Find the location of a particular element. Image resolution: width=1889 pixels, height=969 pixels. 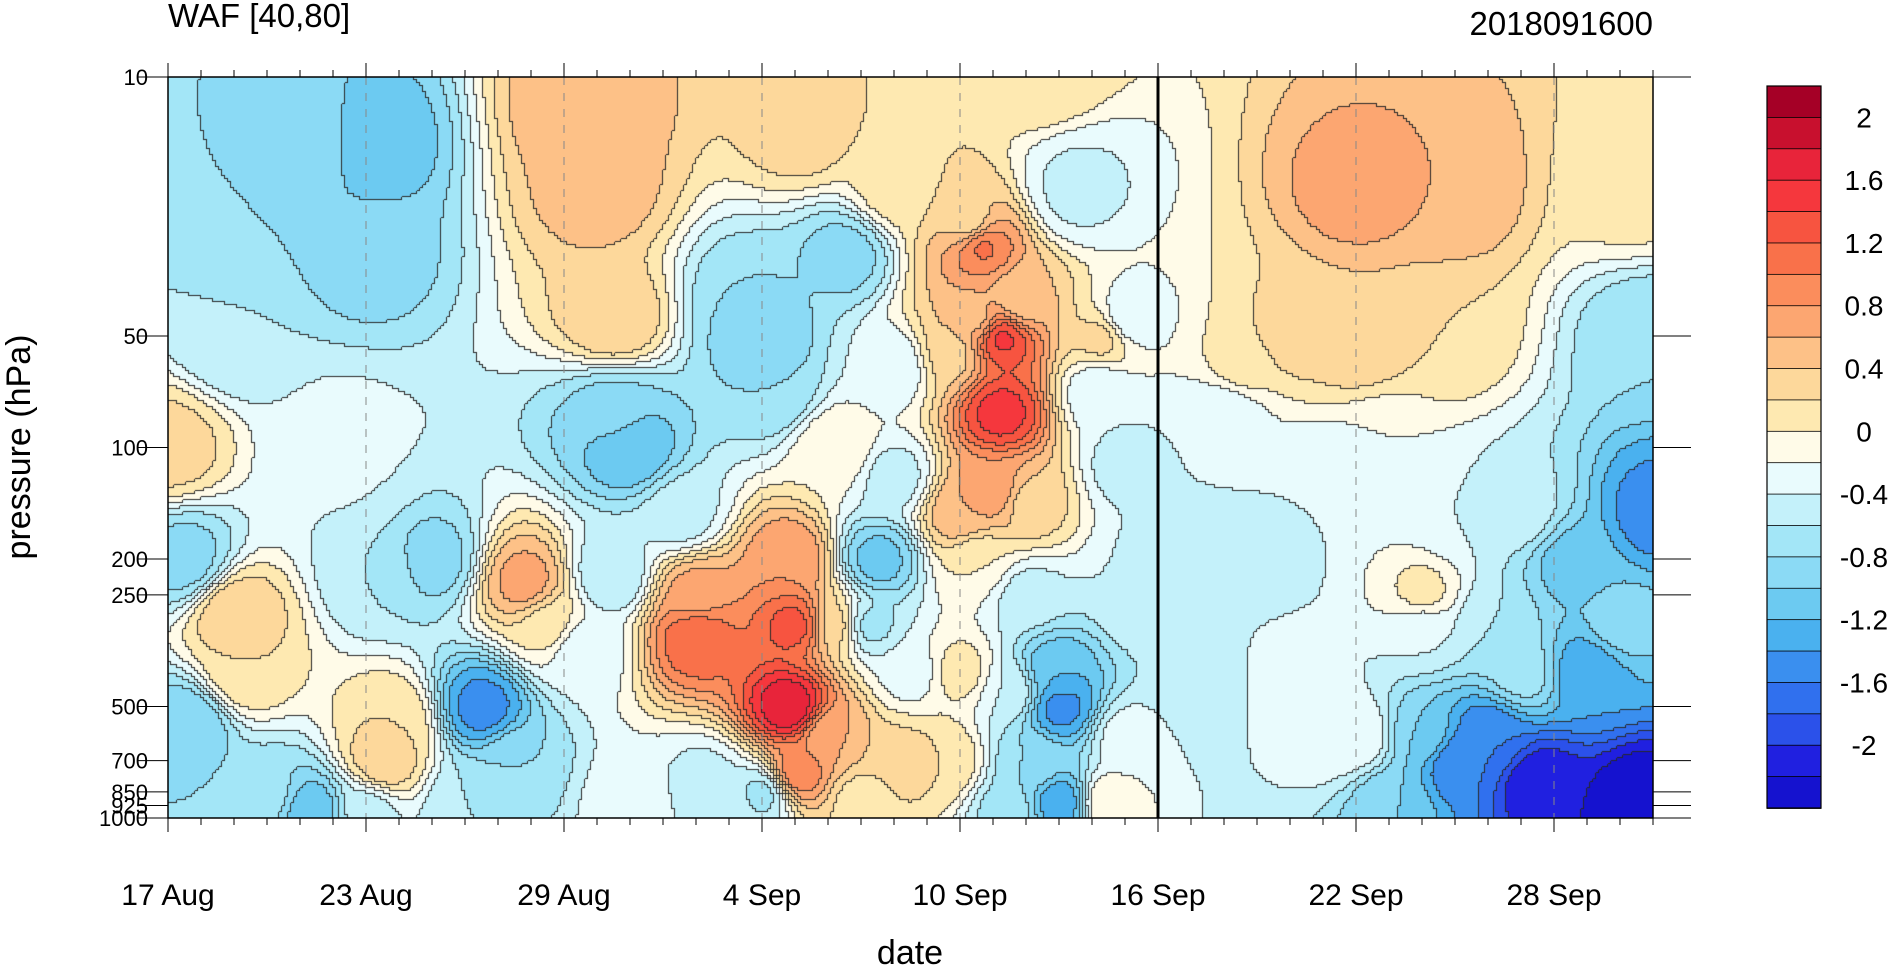

colorbar-frame is located at coordinates (1794, 447).